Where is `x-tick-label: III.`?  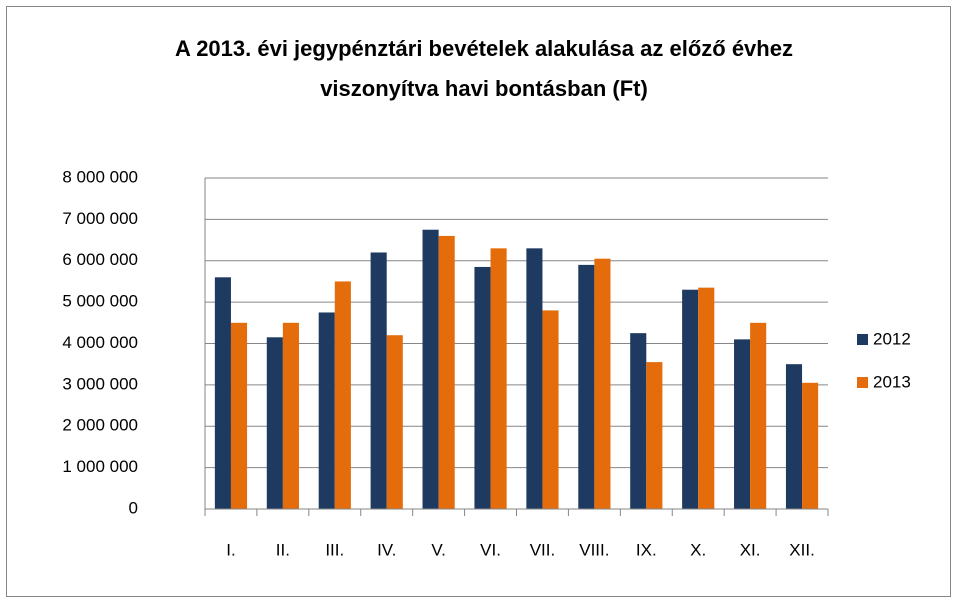 x-tick-label: III. is located at coordinates (334, 549).